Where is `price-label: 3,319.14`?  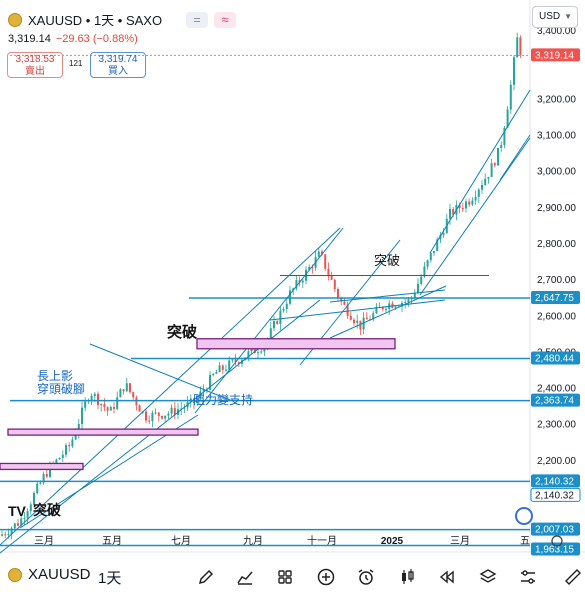
price-label: 3,319.14 is located at coordinates (555, 55).